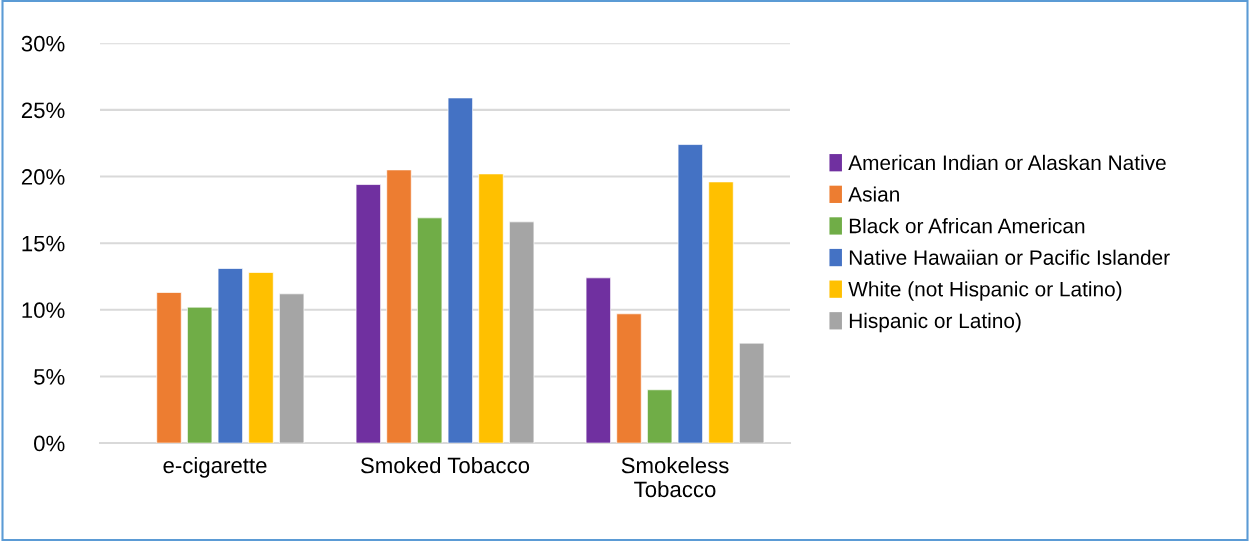  What do you see at coordinates (445, 465) in the screenshot?
I see `x-tick-label: Smoked Tobacco` at bounding box center [445, 465].